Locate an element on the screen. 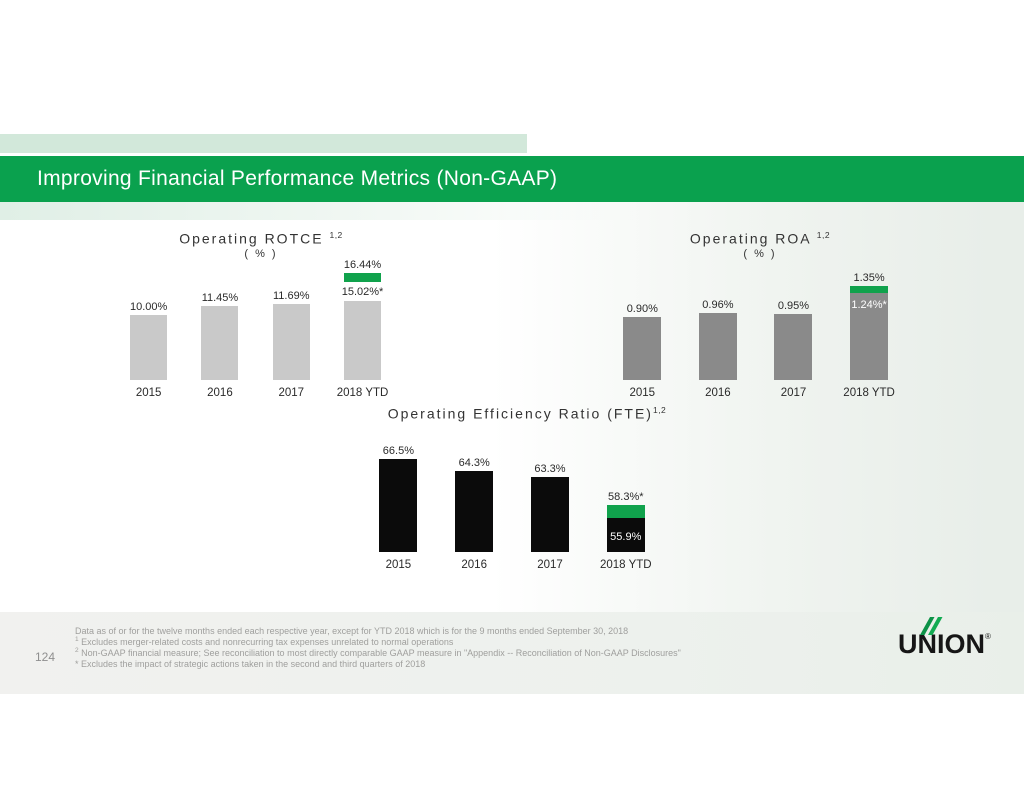 The width and height of the screenshot is (1024, 791). union-logo-text: UNION is located at coordinates (941, 644).